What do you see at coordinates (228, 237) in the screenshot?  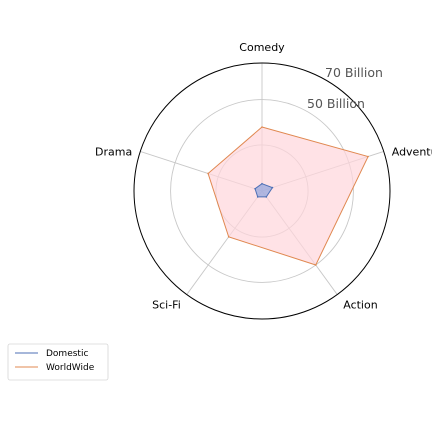 I see `point-worldwide-sci-fi` at bounding box center [228, 237].